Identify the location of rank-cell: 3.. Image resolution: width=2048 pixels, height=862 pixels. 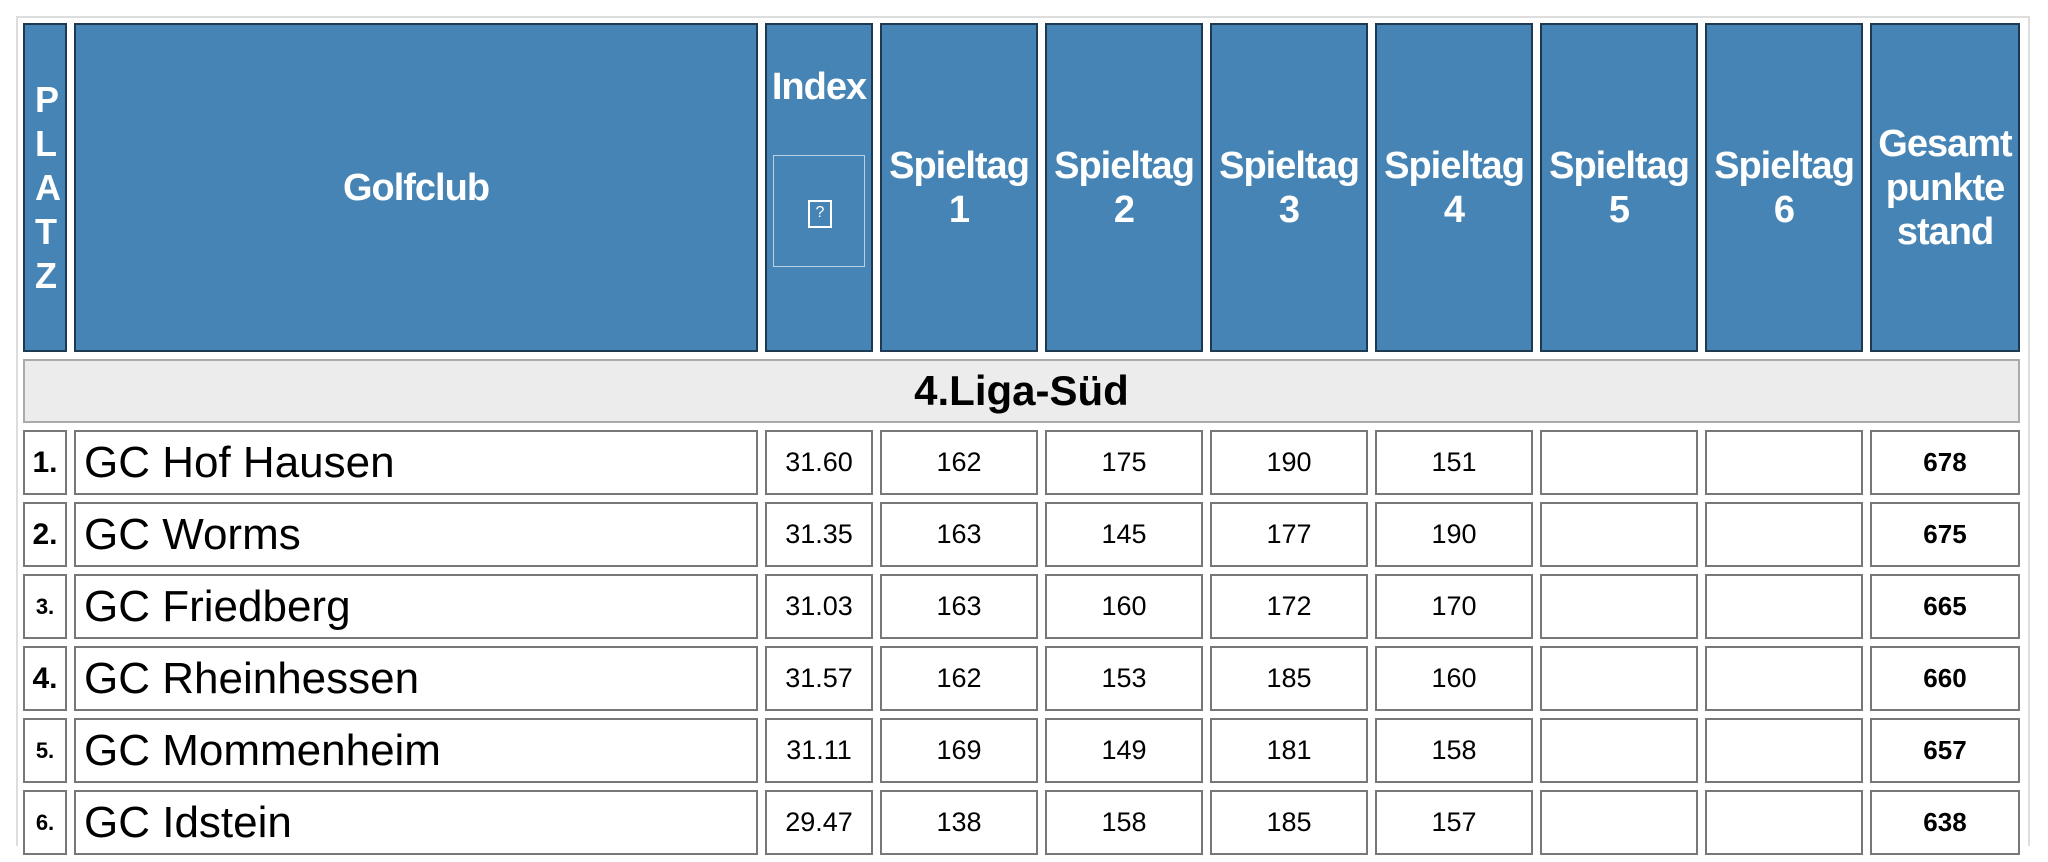
(45, 606).